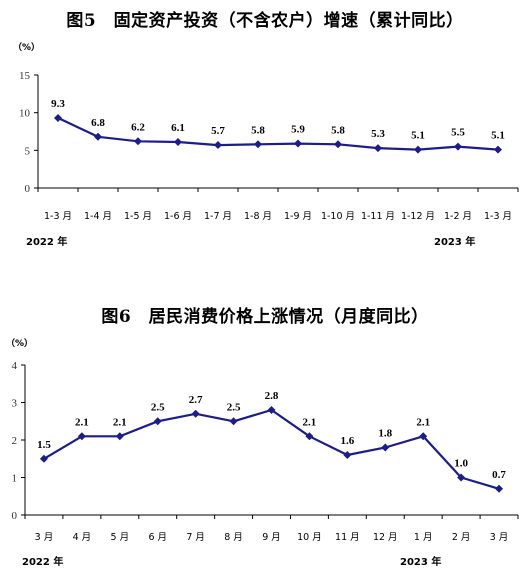 This screenshot has width=530, height=571. What do you see at coordinates (385, 434) in the screenshot?
I see `data-label: 1.8` at bounding box center [385, 434].